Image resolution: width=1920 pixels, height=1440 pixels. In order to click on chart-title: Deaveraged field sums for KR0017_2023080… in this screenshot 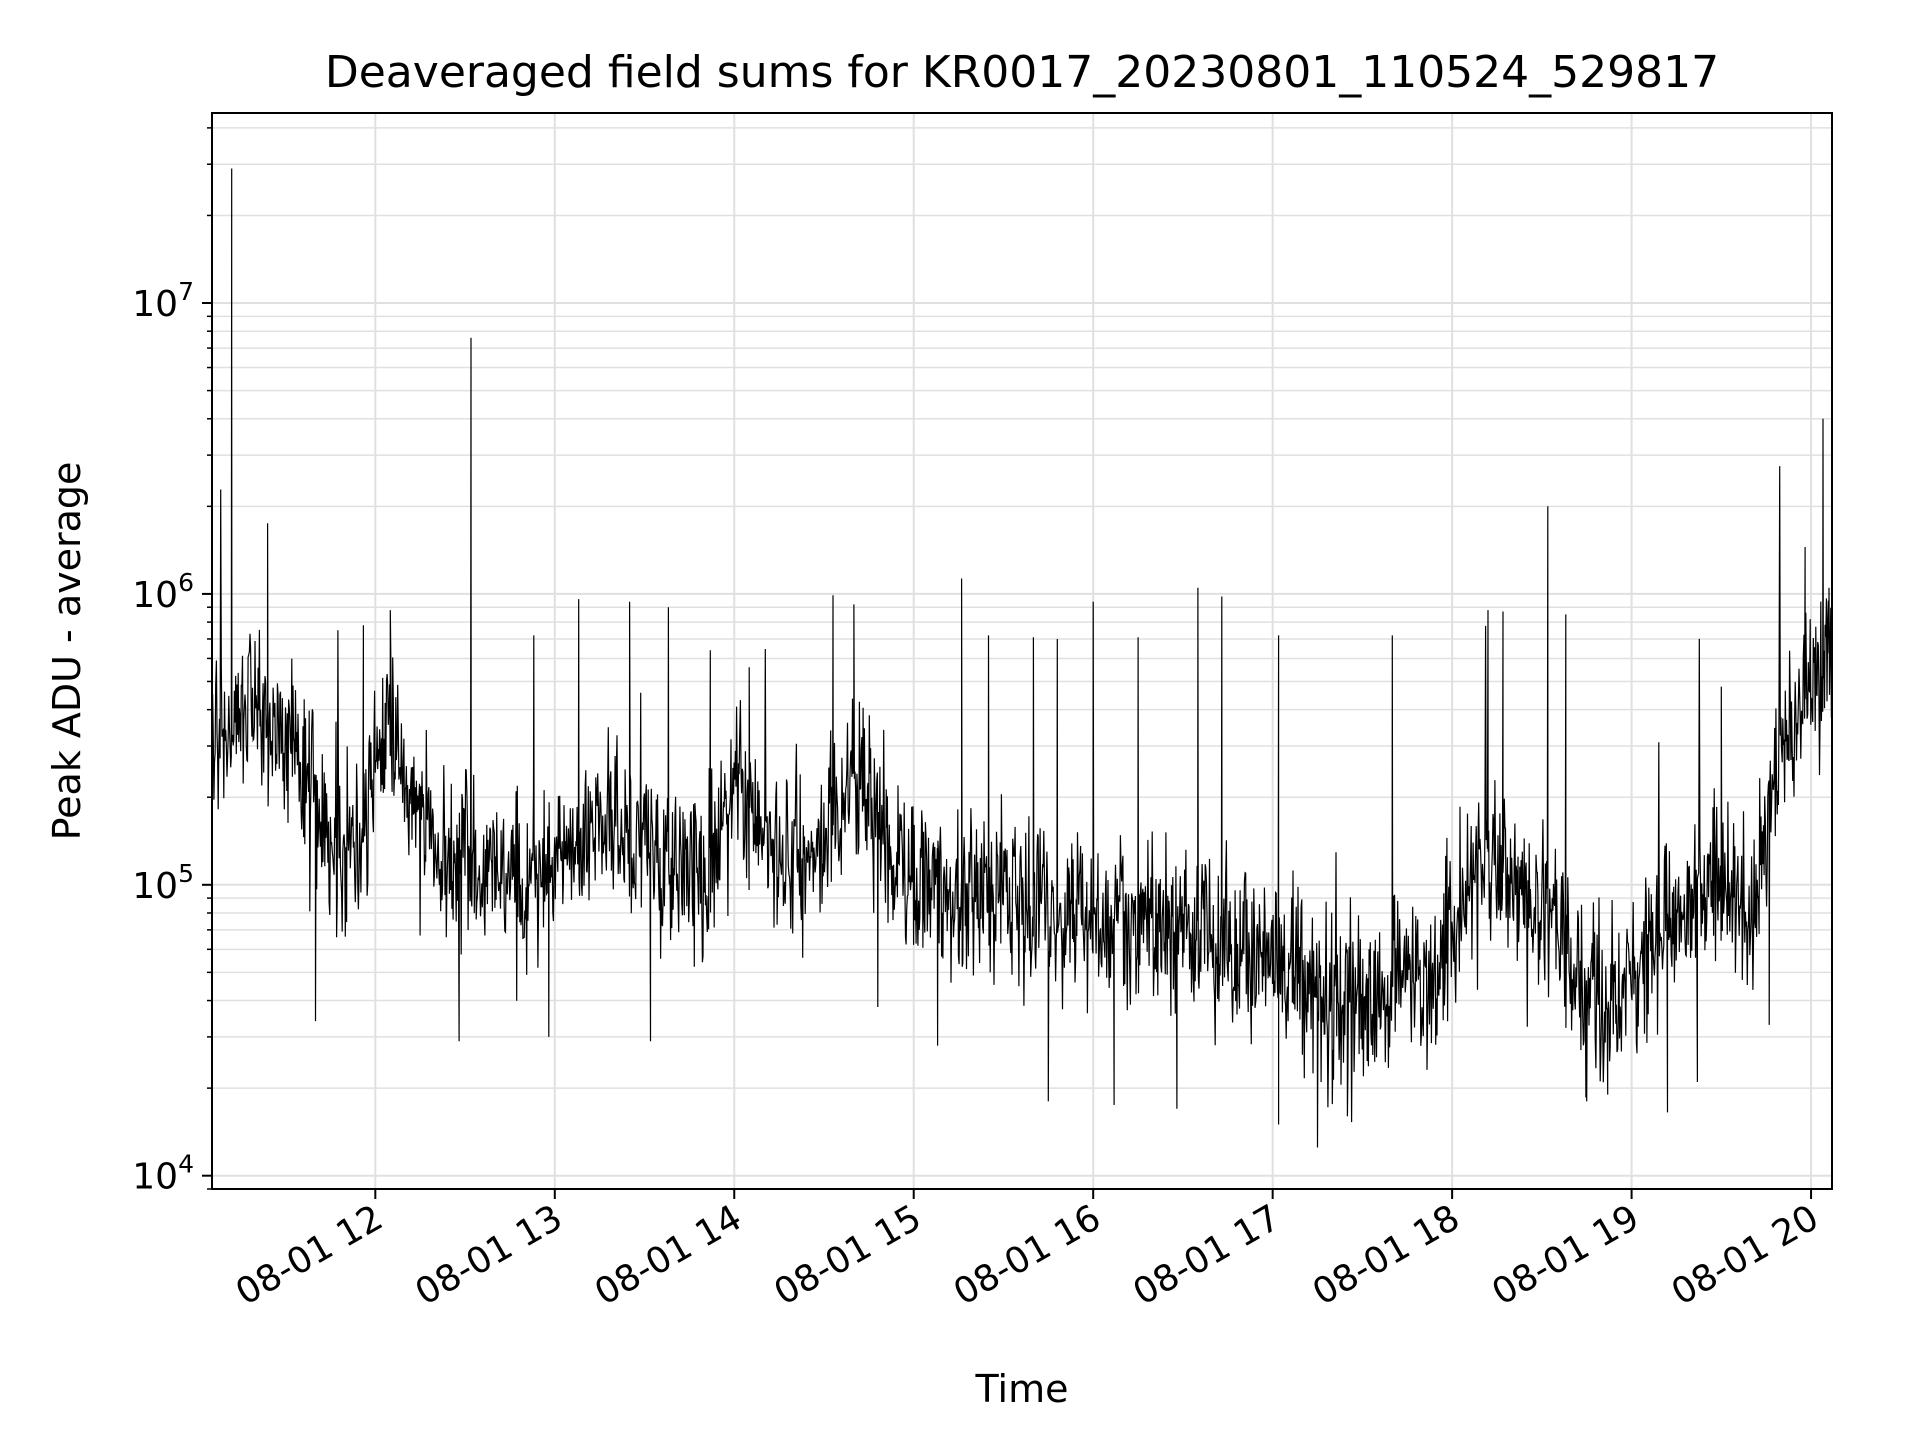, I will do `click(1022, 72)`.